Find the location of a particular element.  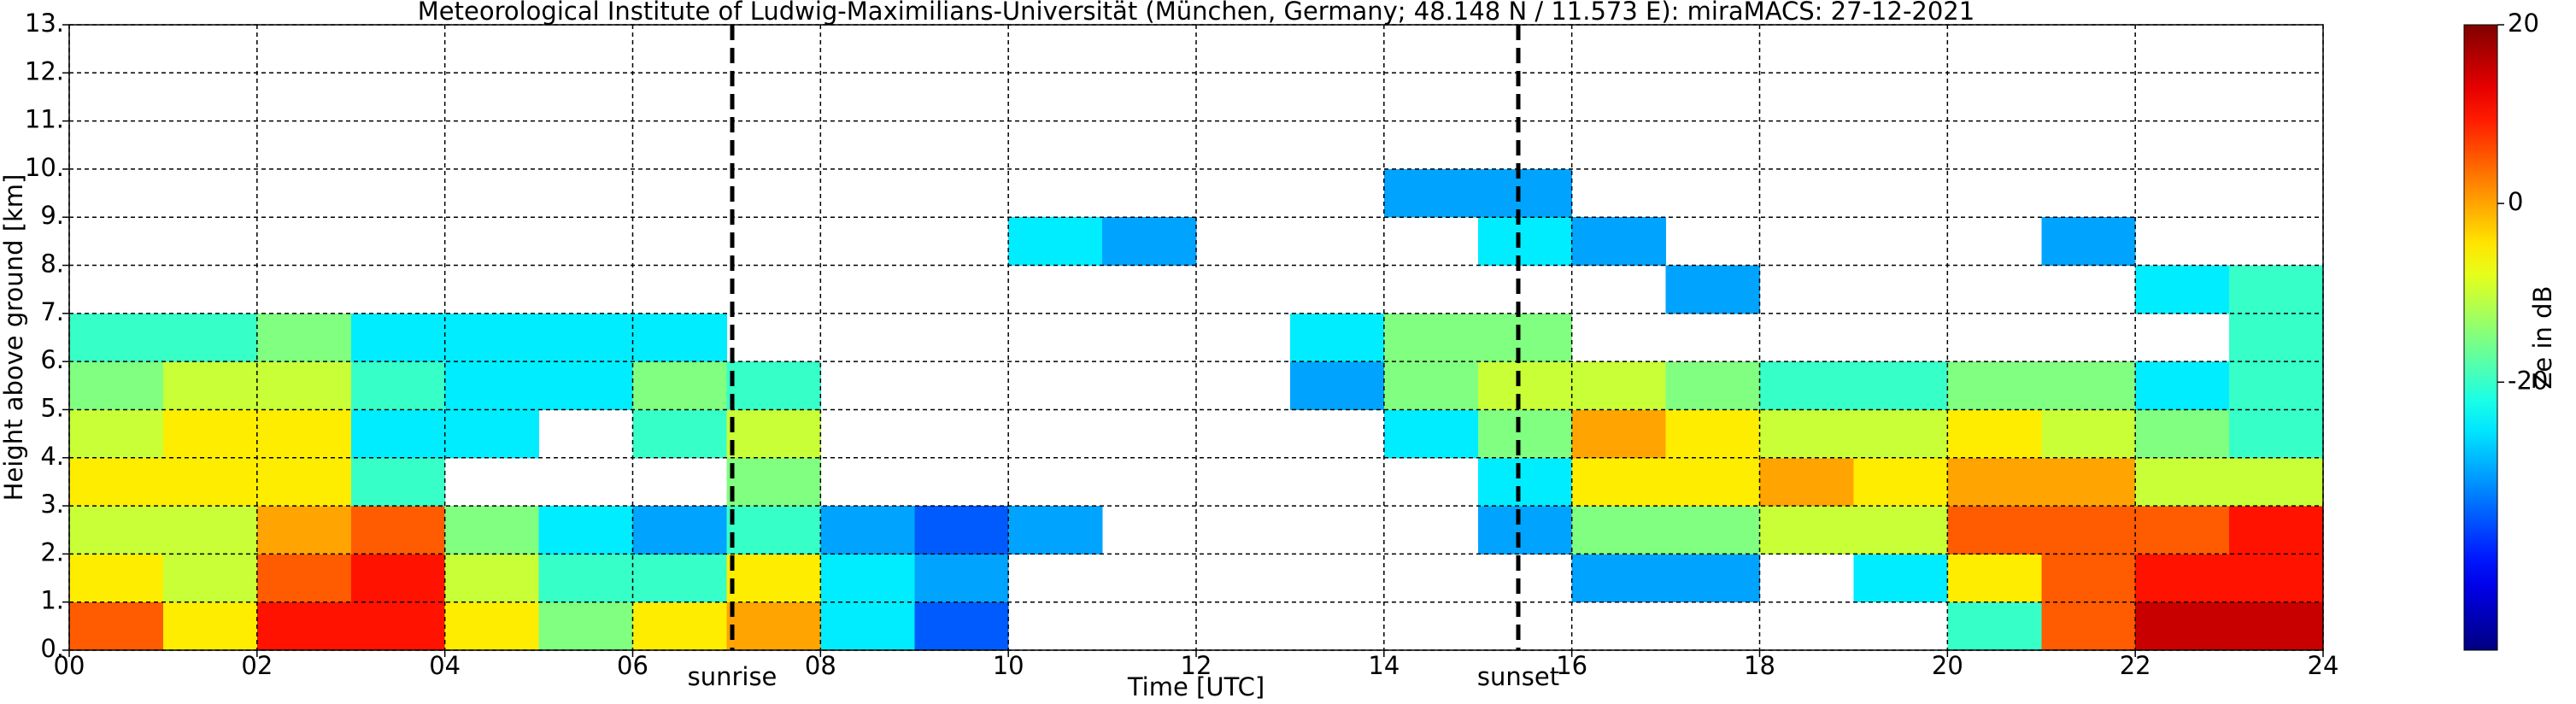

colorbar is located at coordinates (2480, 337).